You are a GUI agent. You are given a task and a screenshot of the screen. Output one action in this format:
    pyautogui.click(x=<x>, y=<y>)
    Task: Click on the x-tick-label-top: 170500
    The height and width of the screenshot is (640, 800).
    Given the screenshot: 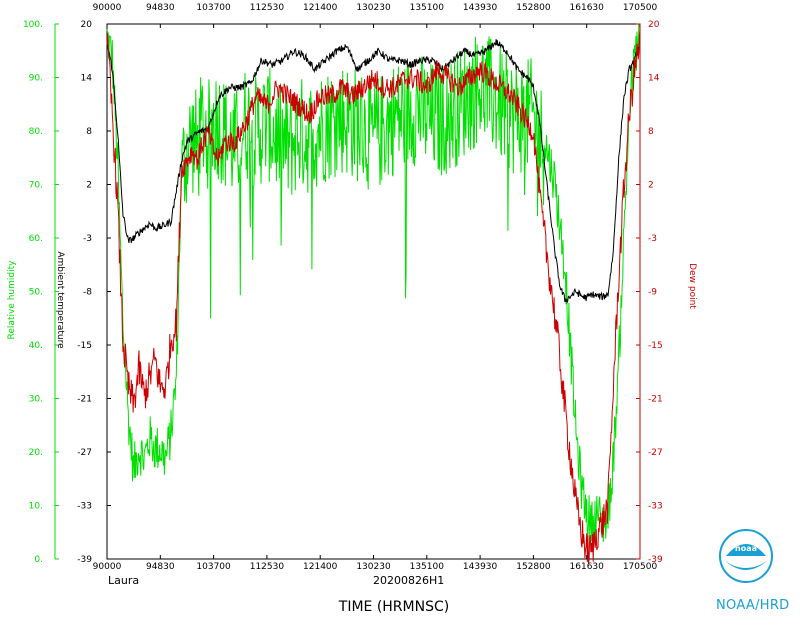 What is the action you would take?
    pyautogui.click(x=640, y=8)
    